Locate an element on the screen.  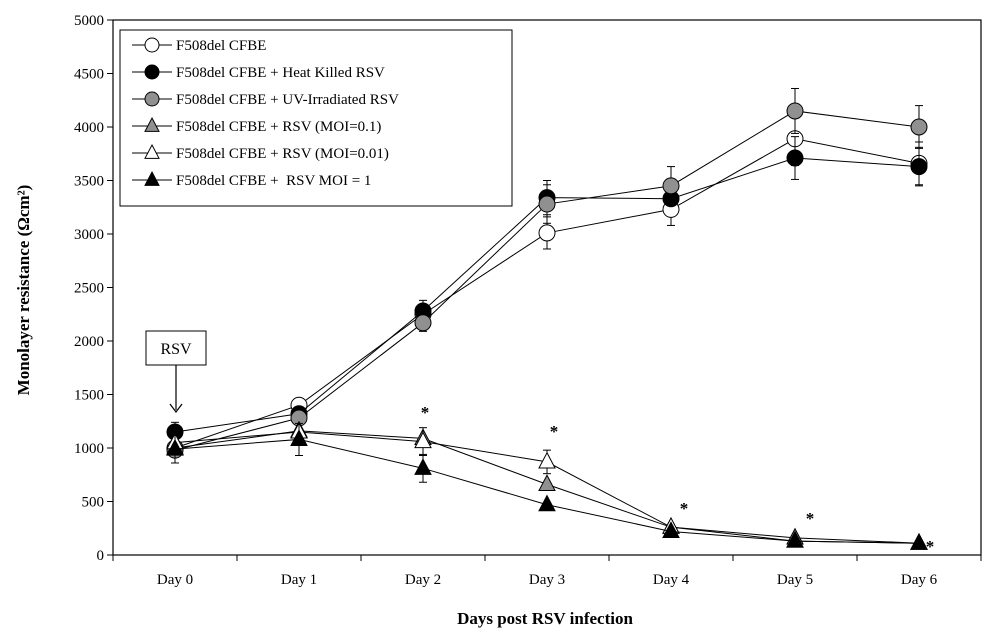
x-tick-label: Day 1 is located at coordinates (299, 580).